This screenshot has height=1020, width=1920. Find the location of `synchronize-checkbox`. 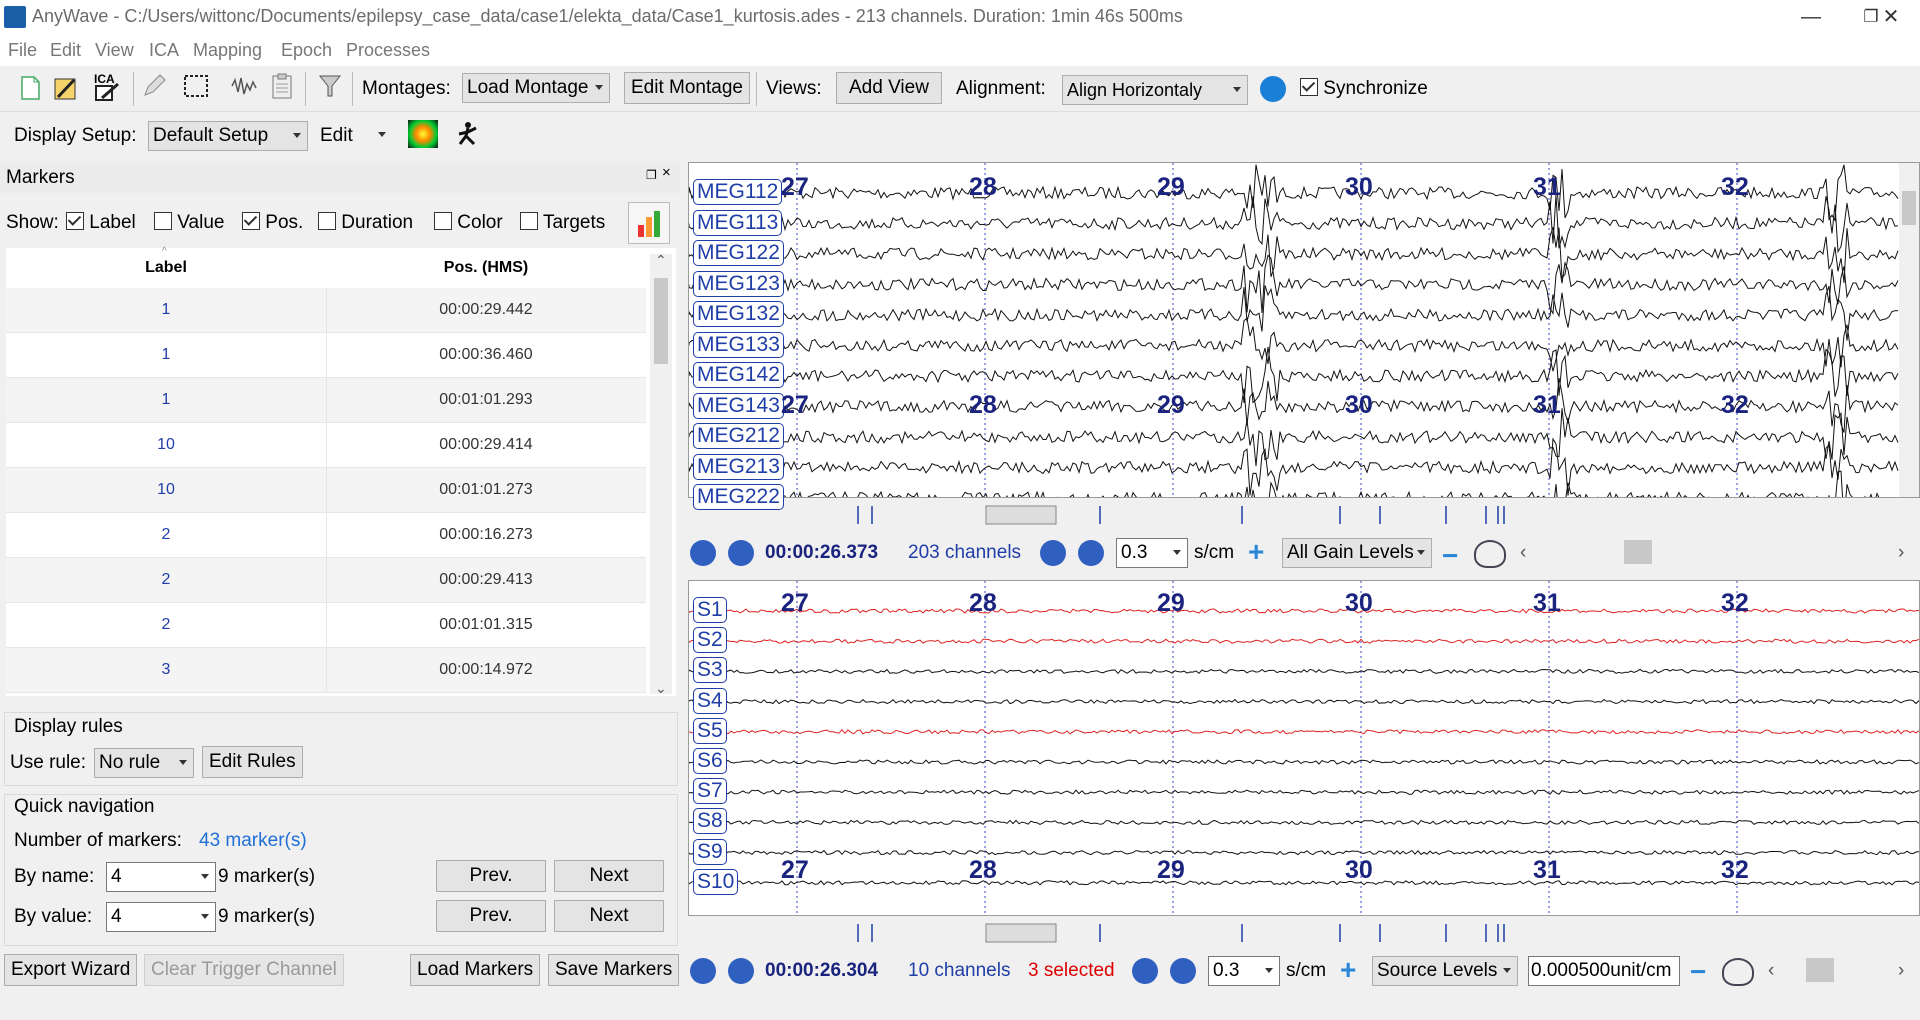

synchronize-checkbox is located at coordinates (1309, 87).